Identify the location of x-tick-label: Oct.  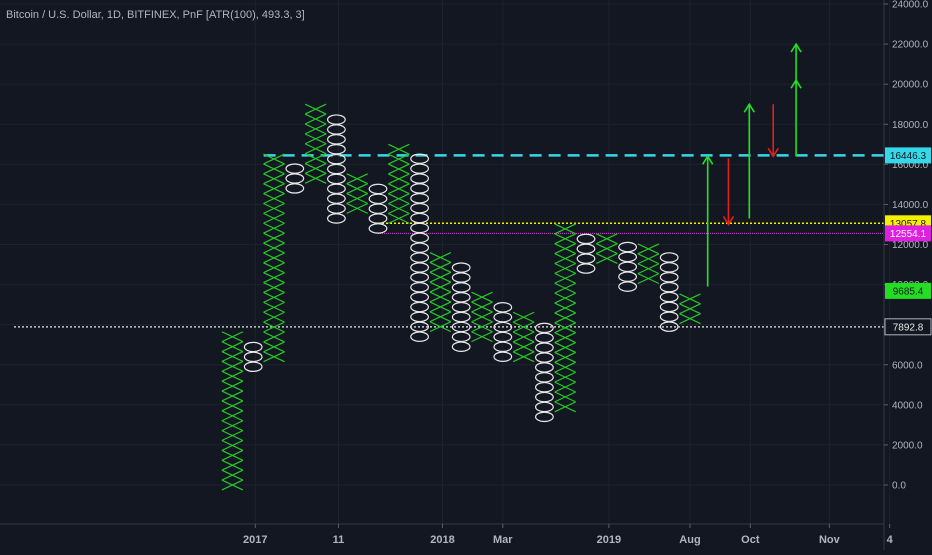
(750, 540).